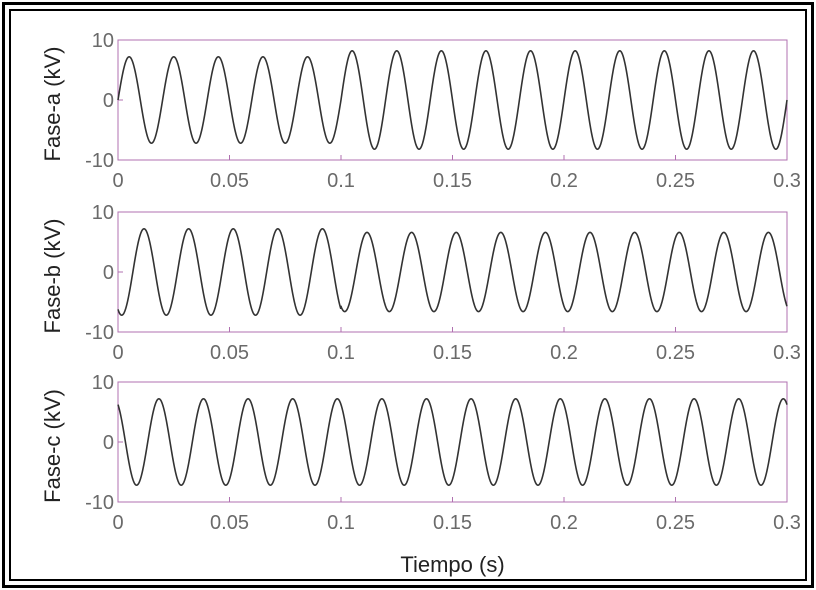 This screenshot has width=816, height=590. I want to click on y-axis-label: Fase-a (kV), so click(52, 104).